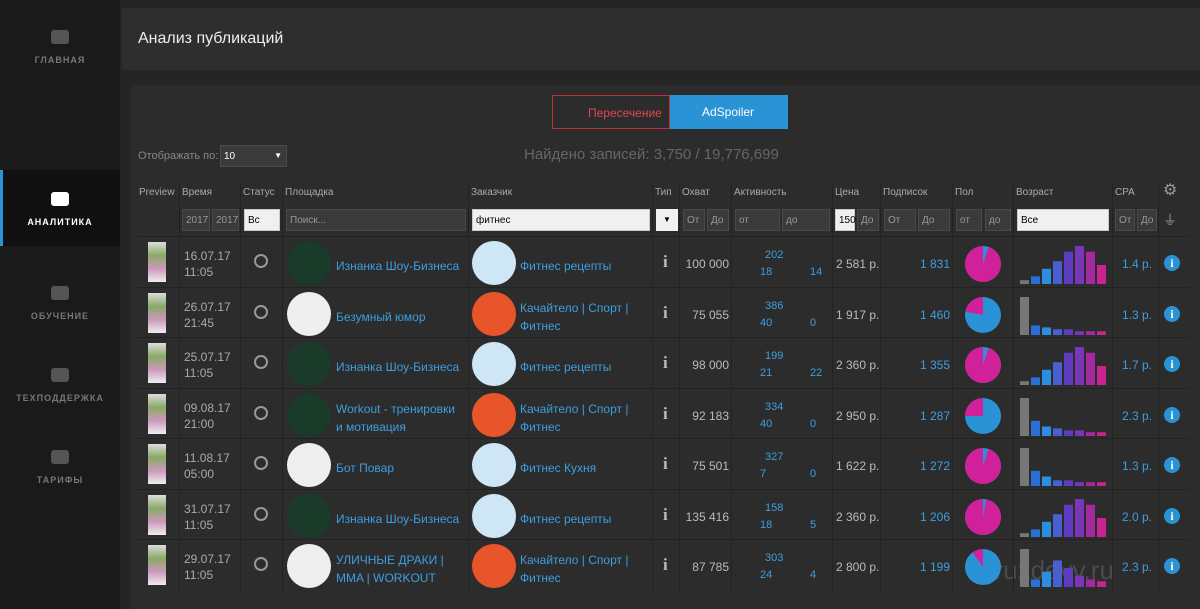 This screenshot has width=1200, height=609. What do you see at coordinates (60, 398) in the screenshot?
I see `sidebar-label: ТЕХПОДДЕРЖКА` at bounding box center [60, 398].